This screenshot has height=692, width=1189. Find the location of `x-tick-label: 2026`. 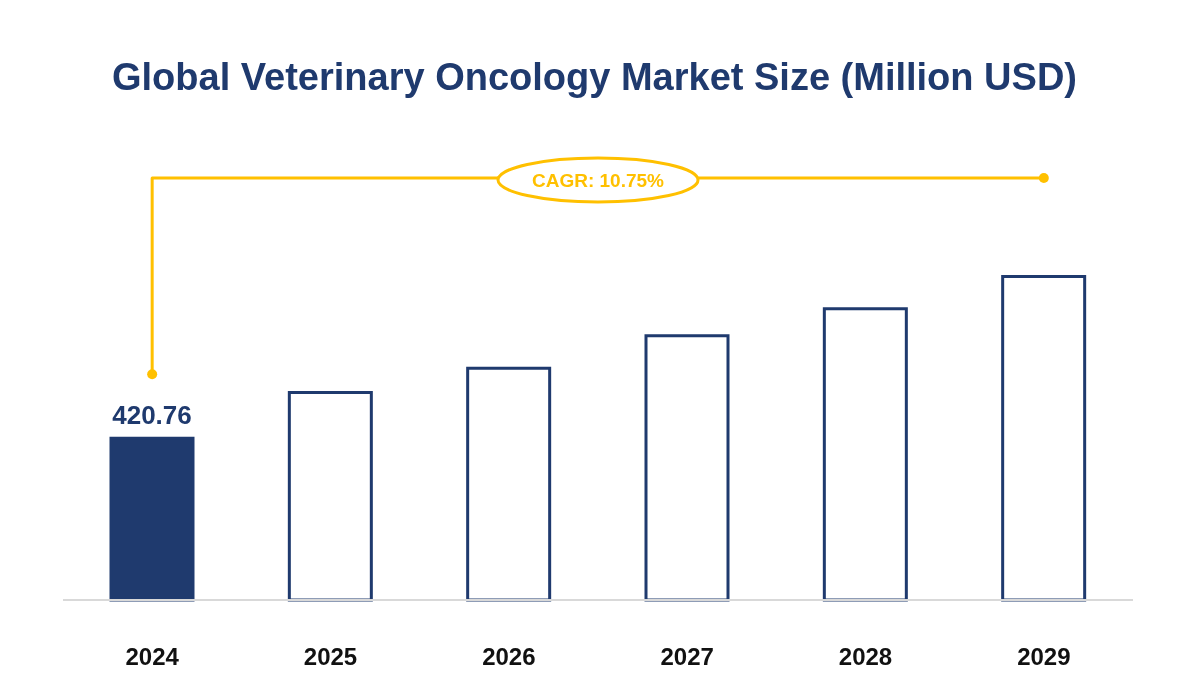

x-tick-label: 2026 is located at coordinates (509, 657).